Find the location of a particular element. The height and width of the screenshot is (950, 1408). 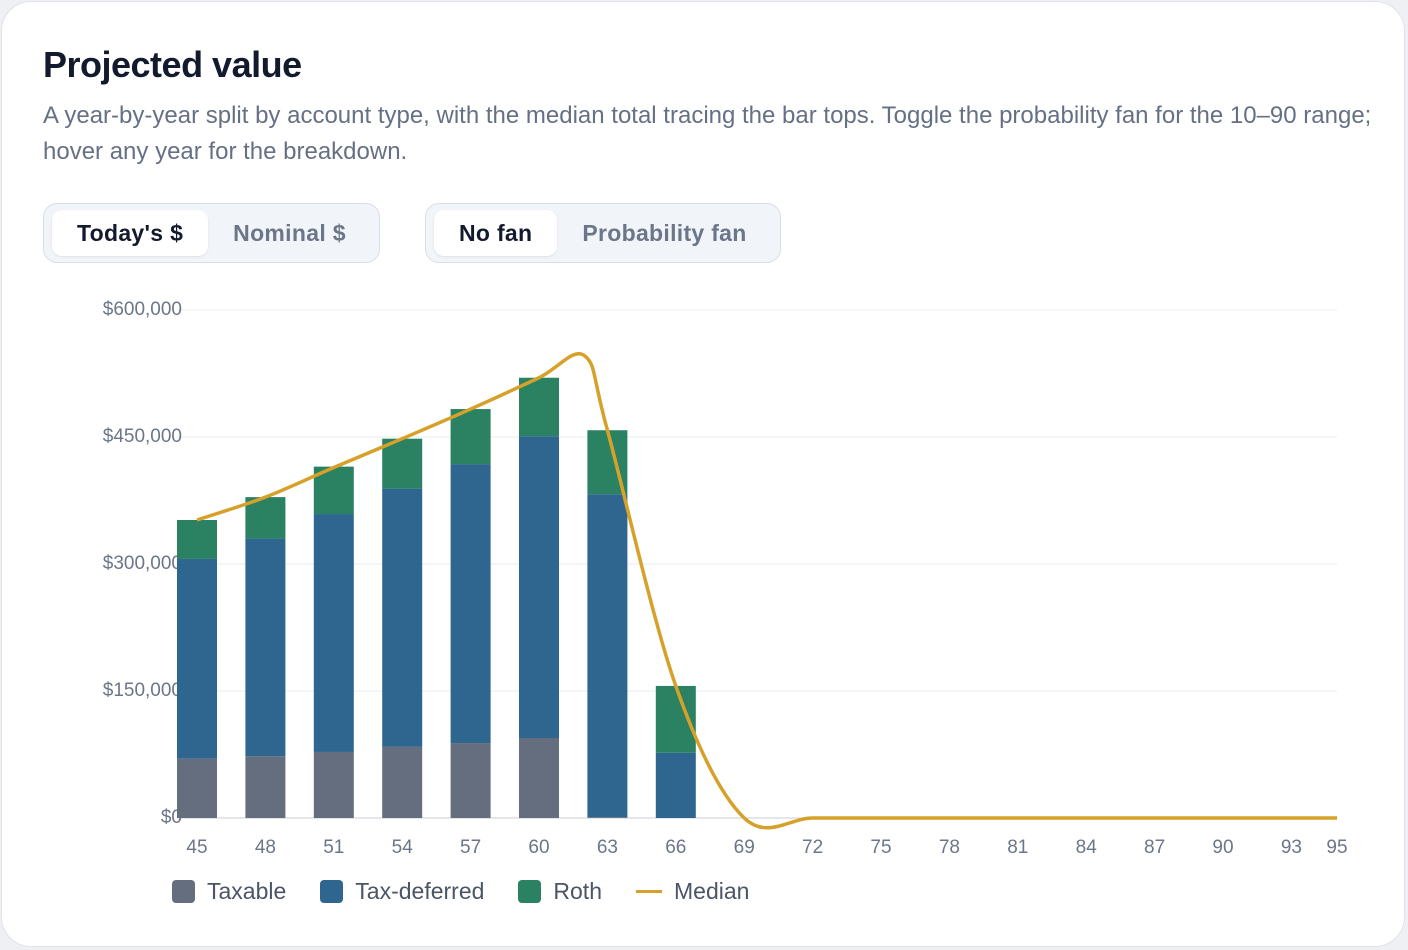

x-tick-label: 95 is located at coordinates (1336, 847).